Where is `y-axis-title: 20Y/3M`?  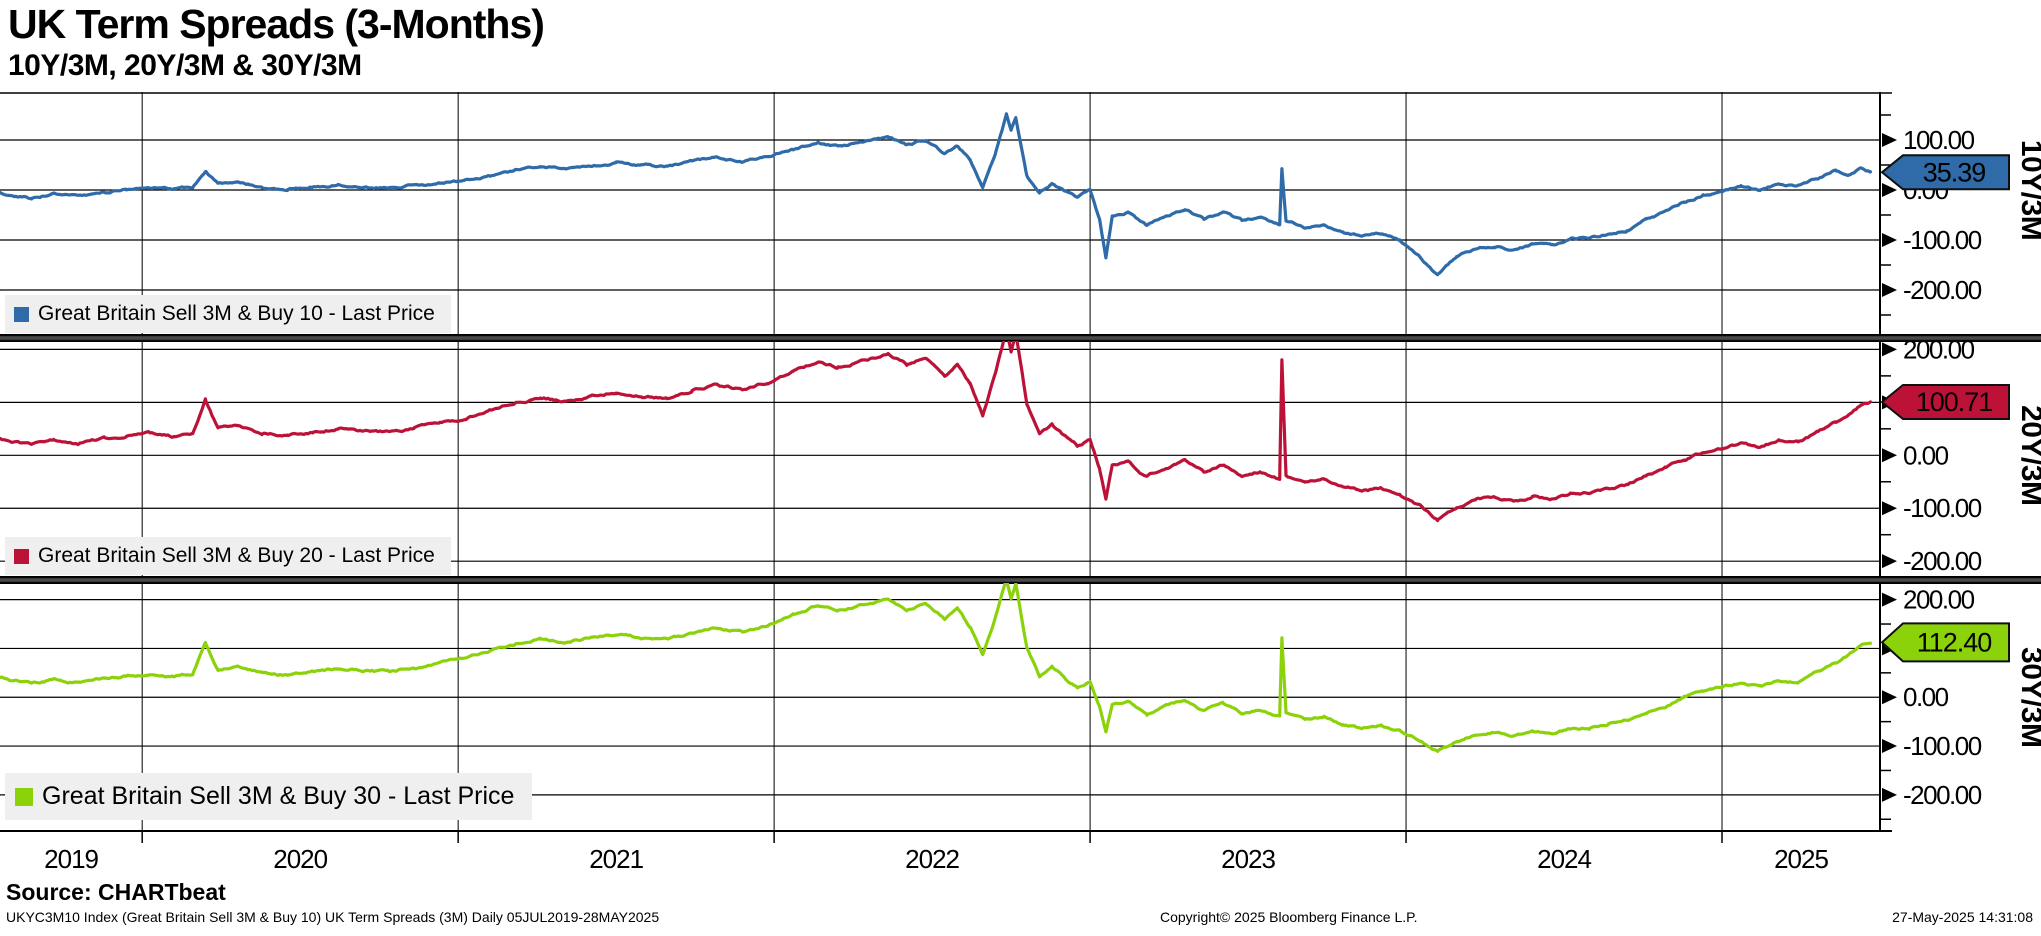
y-axis-title: 20Y/3M is located at coordinates (2028, 455).